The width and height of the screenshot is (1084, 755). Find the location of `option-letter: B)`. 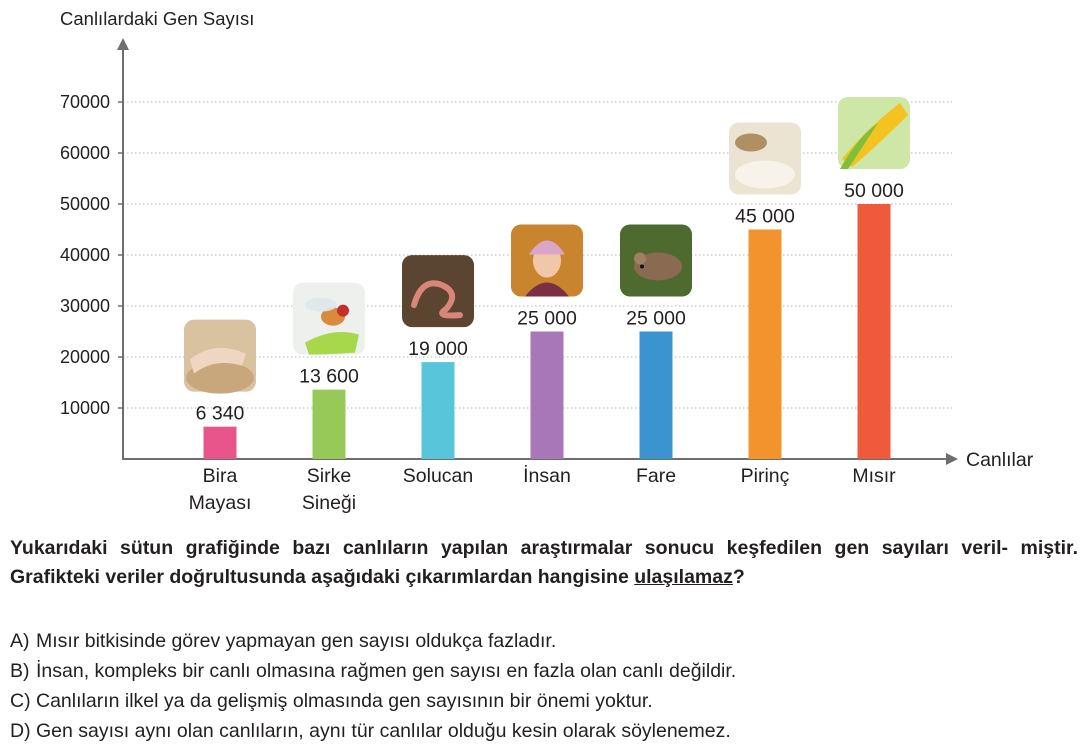

option-letter: B) is located at coordinates (20, 671).